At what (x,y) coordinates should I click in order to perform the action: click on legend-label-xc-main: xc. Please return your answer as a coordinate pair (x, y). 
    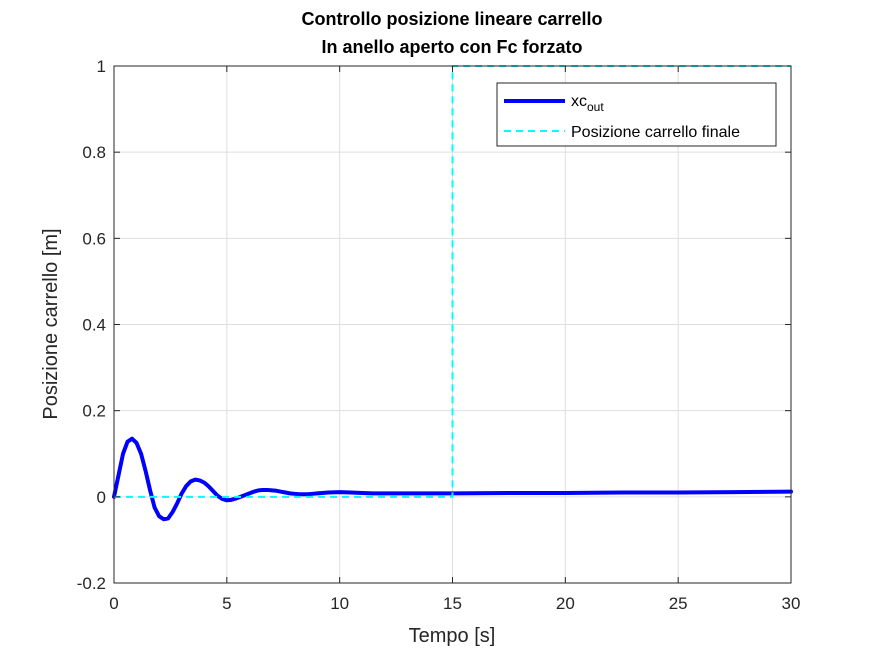
    Looking at the image, I should click on (579, 101).